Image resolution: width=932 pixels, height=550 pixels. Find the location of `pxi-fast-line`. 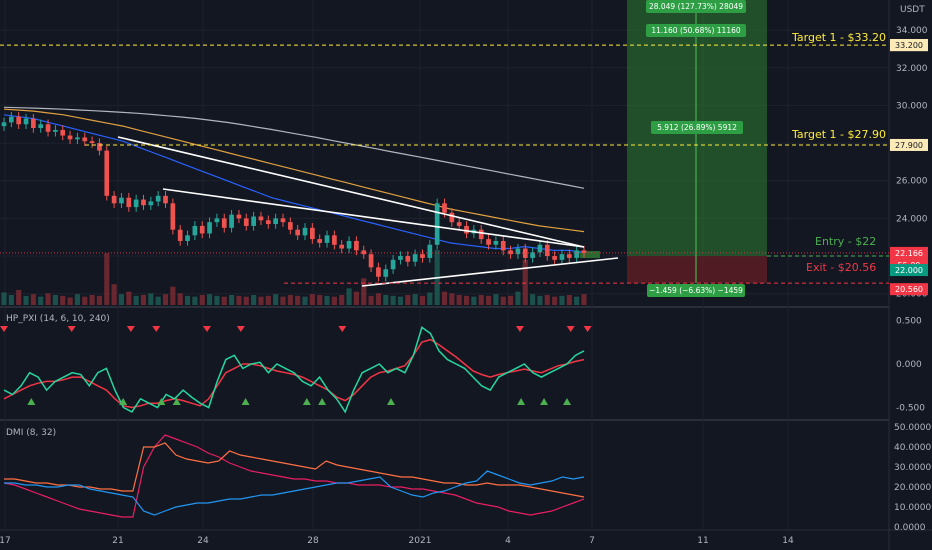

pxi-fast-line is located at coordinates (294, 370).